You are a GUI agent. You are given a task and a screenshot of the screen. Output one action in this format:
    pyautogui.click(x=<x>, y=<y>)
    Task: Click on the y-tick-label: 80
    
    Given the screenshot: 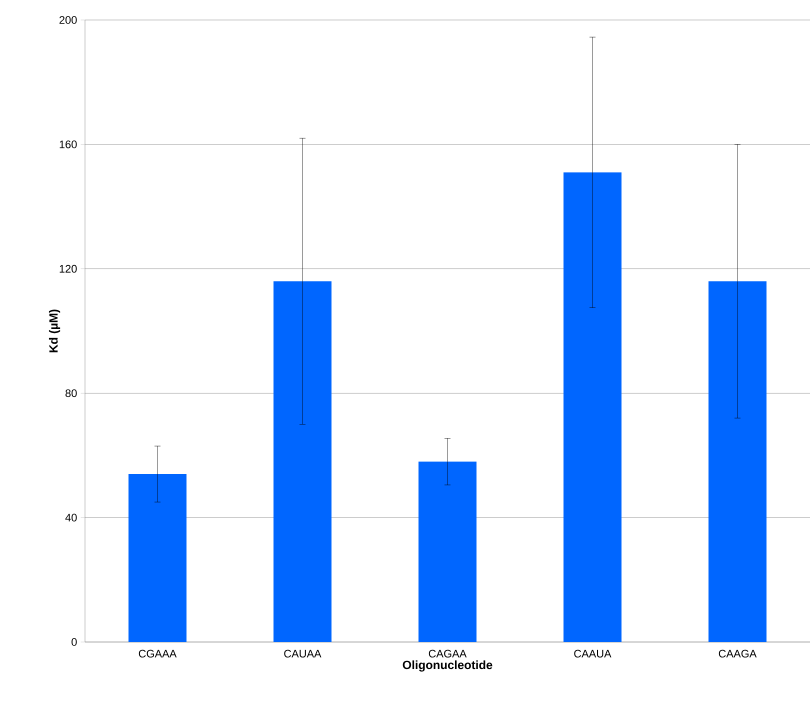 What is the action you would take?
    pyautogui.click(x=71, y=393)
    